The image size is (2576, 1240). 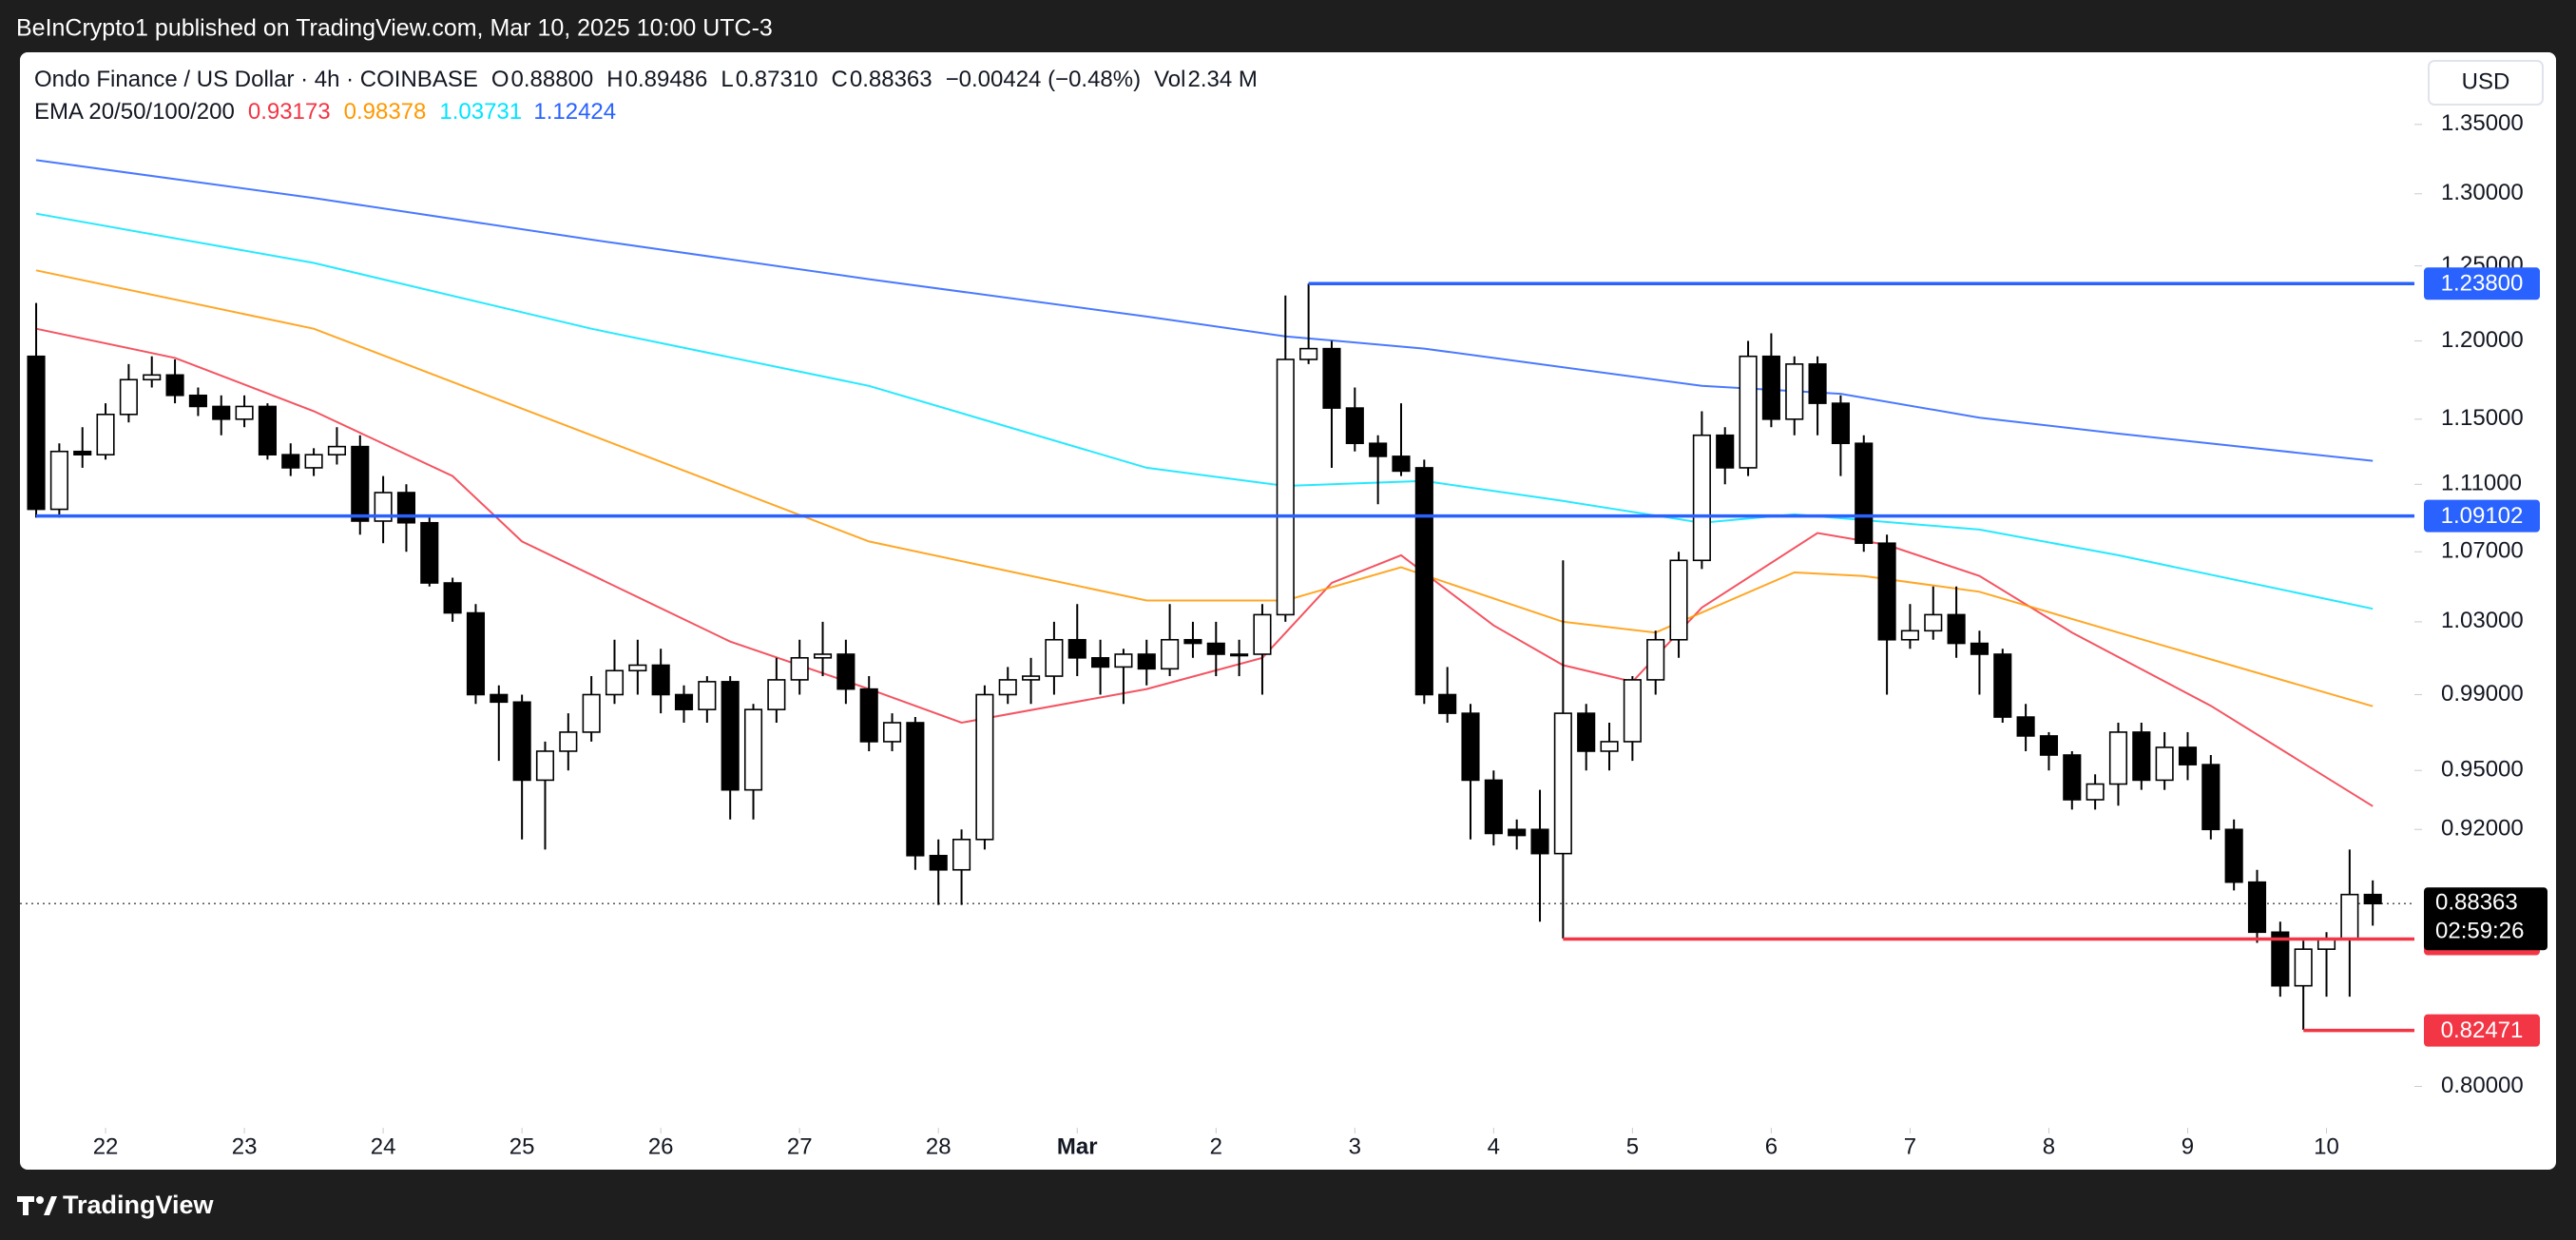 What do you see at coordinates (383, 1146) in the screenshot?
I see `x-tick-label: 24` at bounding box center [383, 1146].